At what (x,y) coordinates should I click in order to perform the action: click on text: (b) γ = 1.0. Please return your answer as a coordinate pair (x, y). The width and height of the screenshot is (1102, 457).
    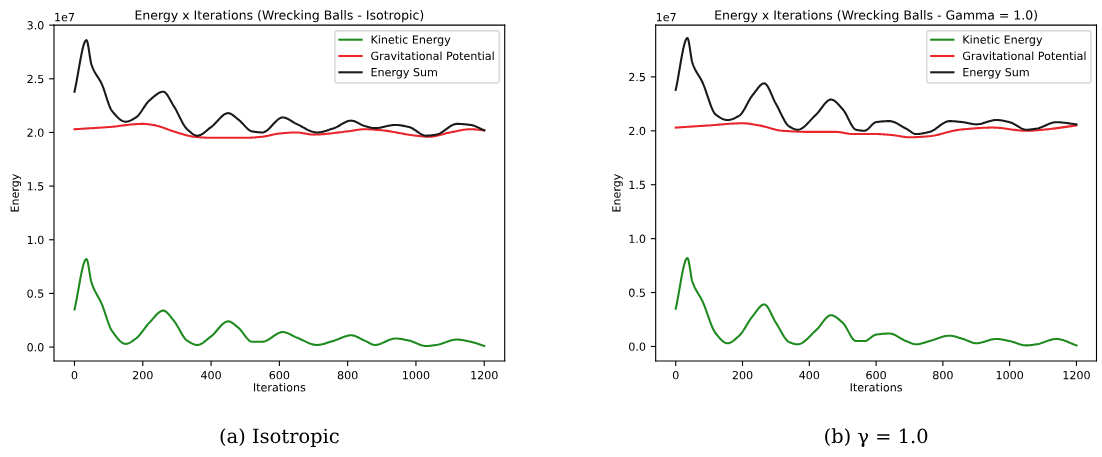
    Looking at the image, I should click on (876, 438).